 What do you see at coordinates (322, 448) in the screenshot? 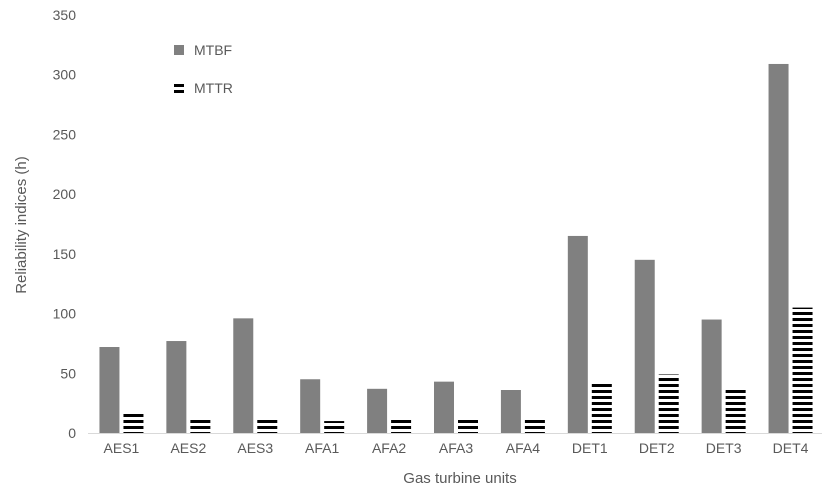
I see `x-tick-label: AFA1` at bounding box center [322, 448].